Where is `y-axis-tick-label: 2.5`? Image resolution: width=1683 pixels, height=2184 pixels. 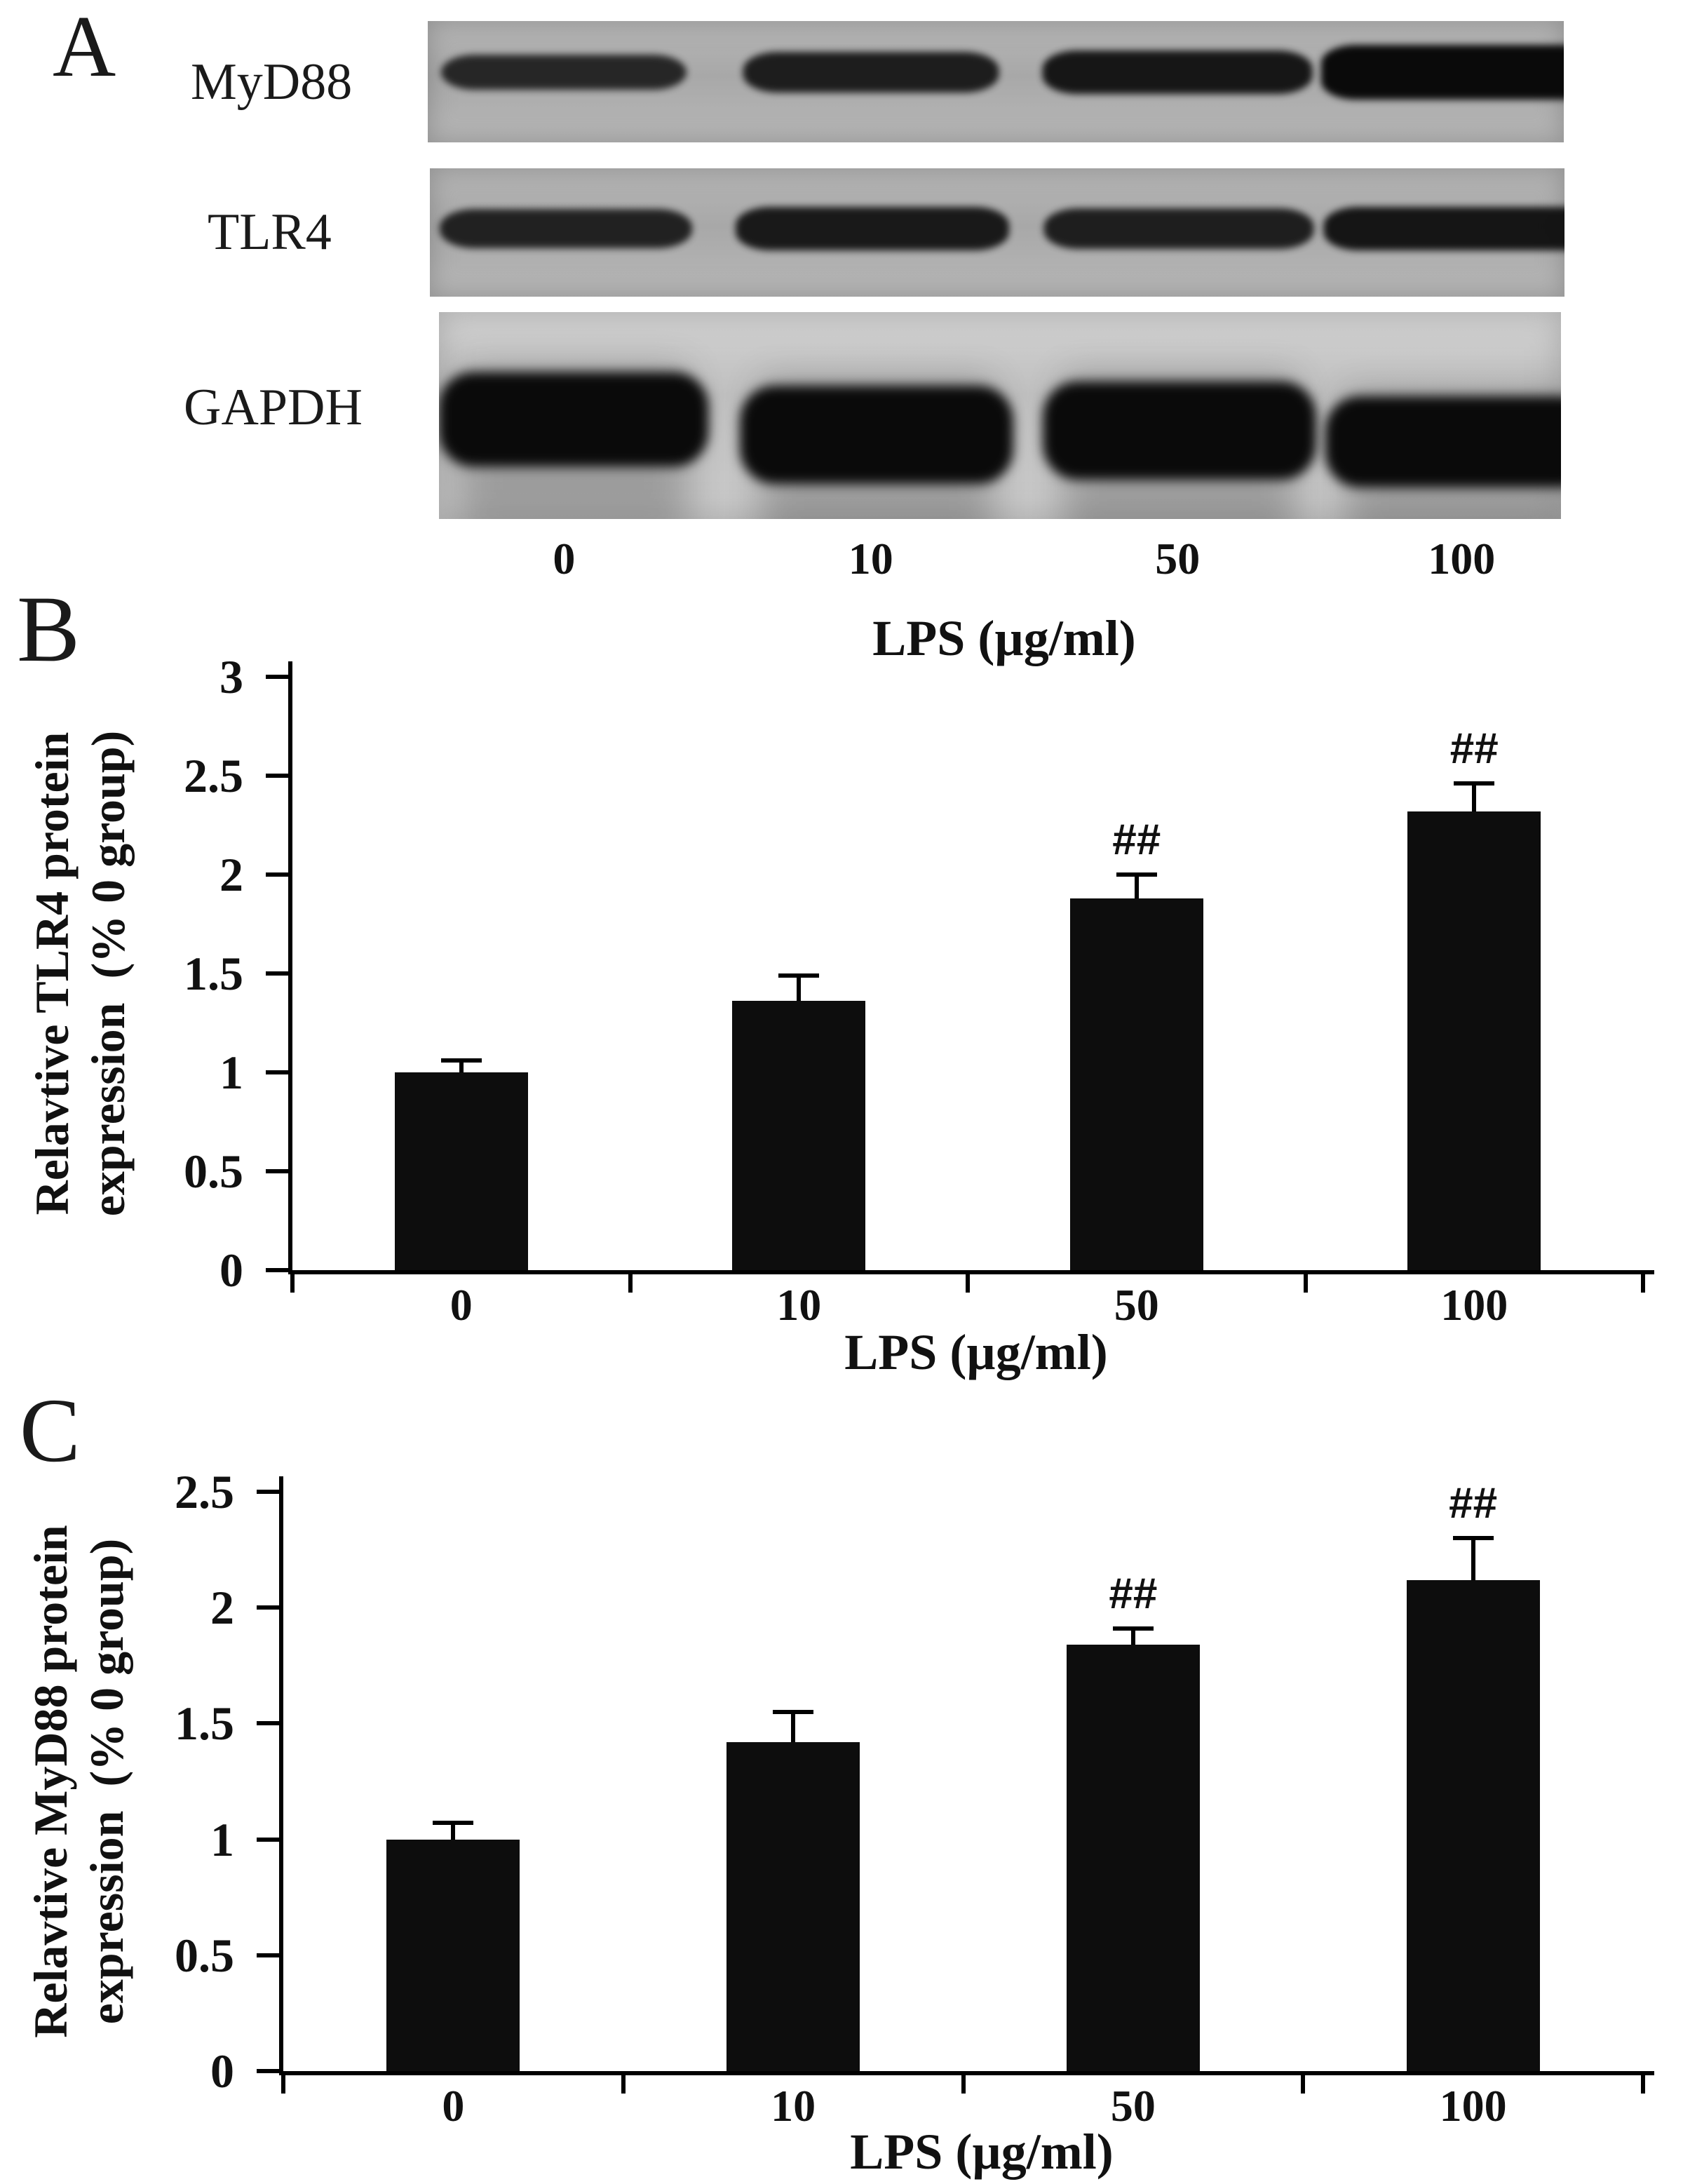
y-axis-tick-label: 2.5 is located at coordinates (213, 775).